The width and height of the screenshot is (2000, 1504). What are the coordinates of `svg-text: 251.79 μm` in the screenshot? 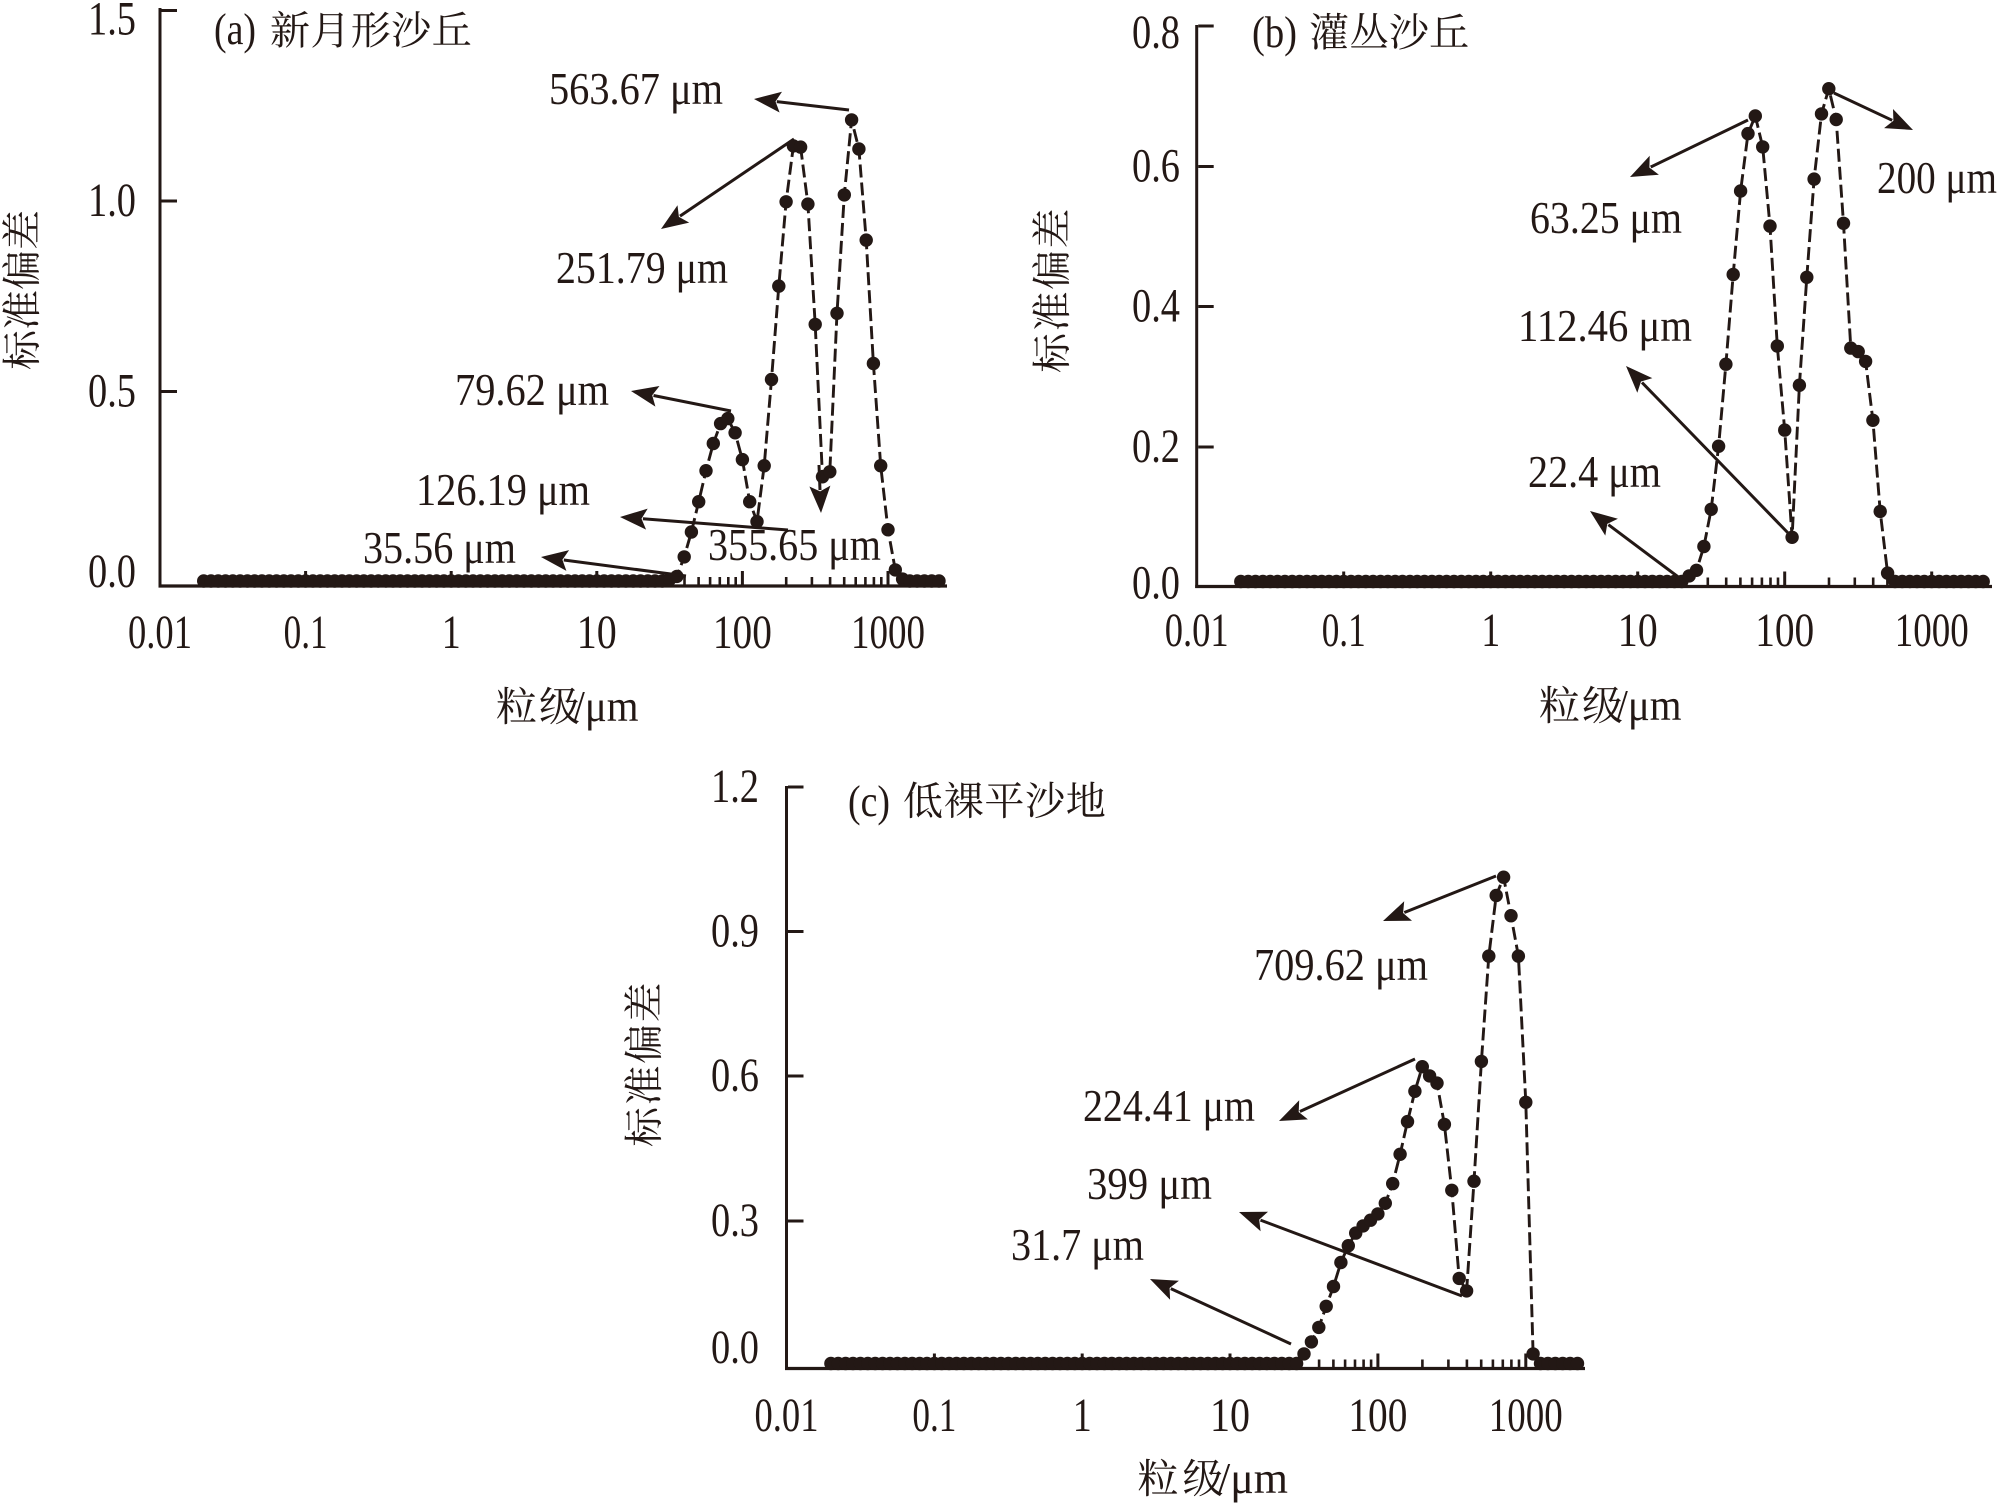 It's located at (642, 267).